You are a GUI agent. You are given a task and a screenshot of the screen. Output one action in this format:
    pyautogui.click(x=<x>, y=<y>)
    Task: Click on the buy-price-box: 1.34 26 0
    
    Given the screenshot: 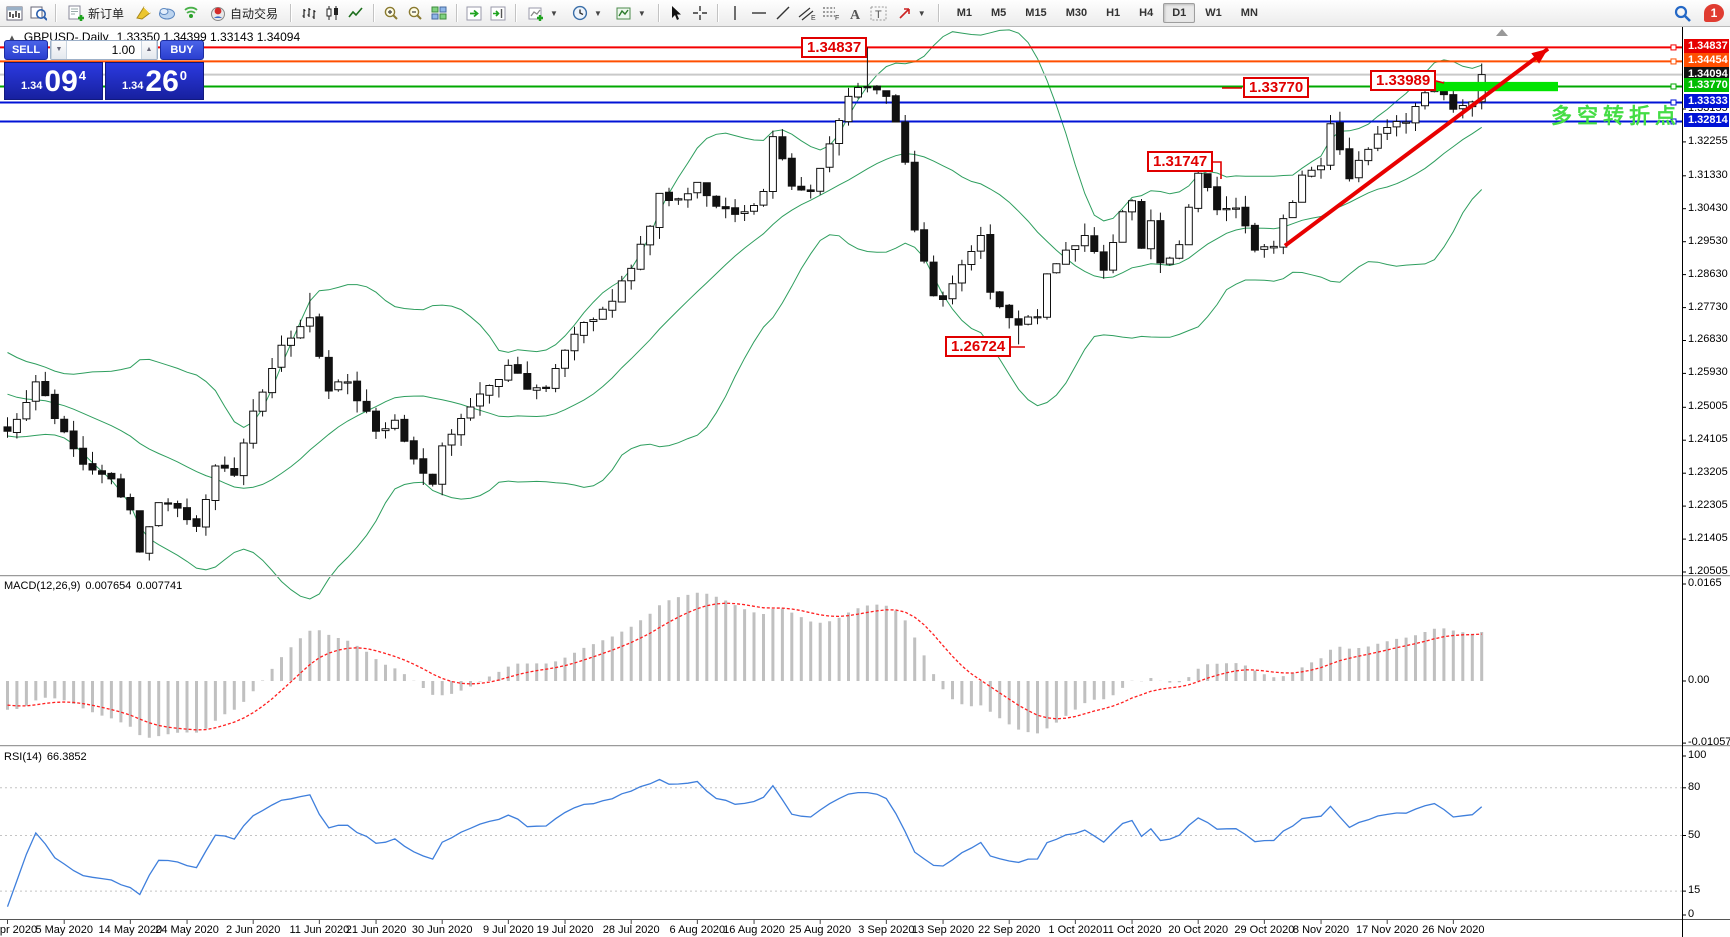 What is the action you would take?
    pyautogui.click(x=154, y=81)
    